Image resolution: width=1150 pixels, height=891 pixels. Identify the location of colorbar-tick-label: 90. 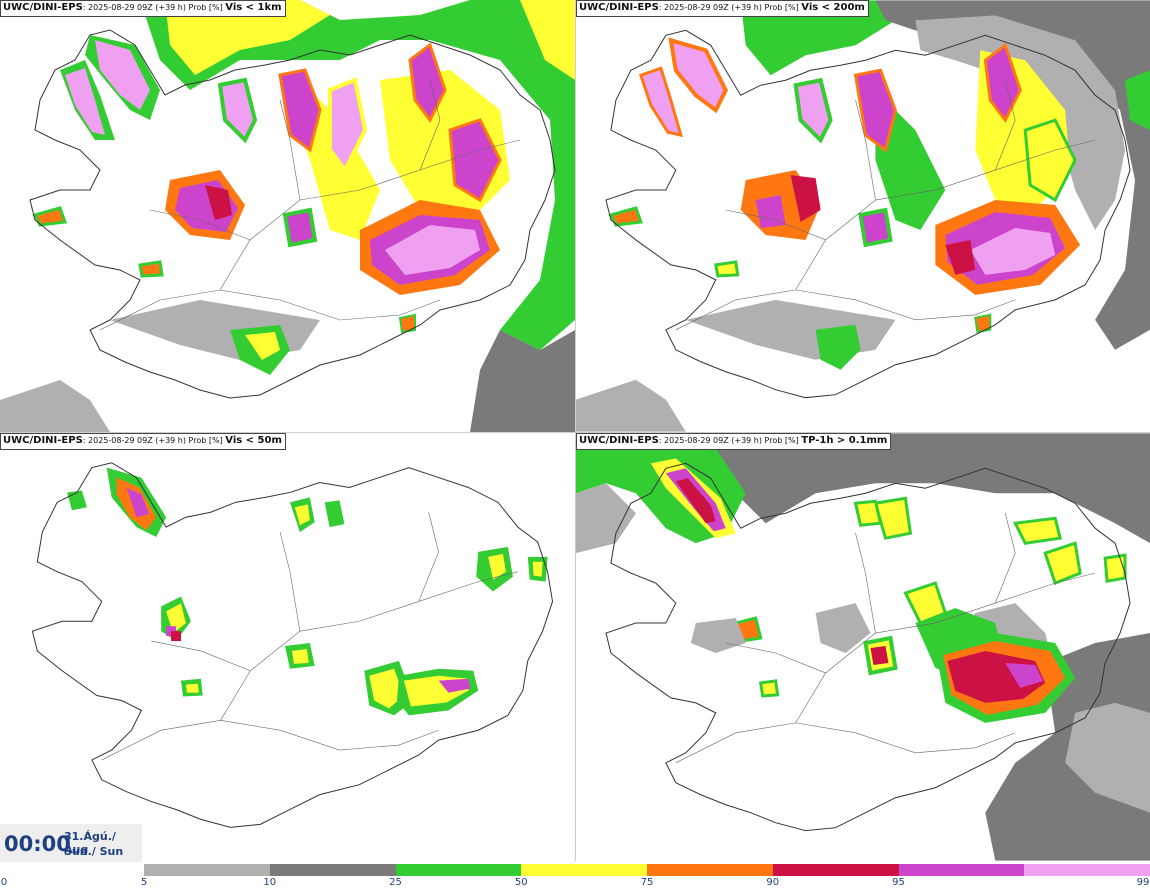
(773, 882).